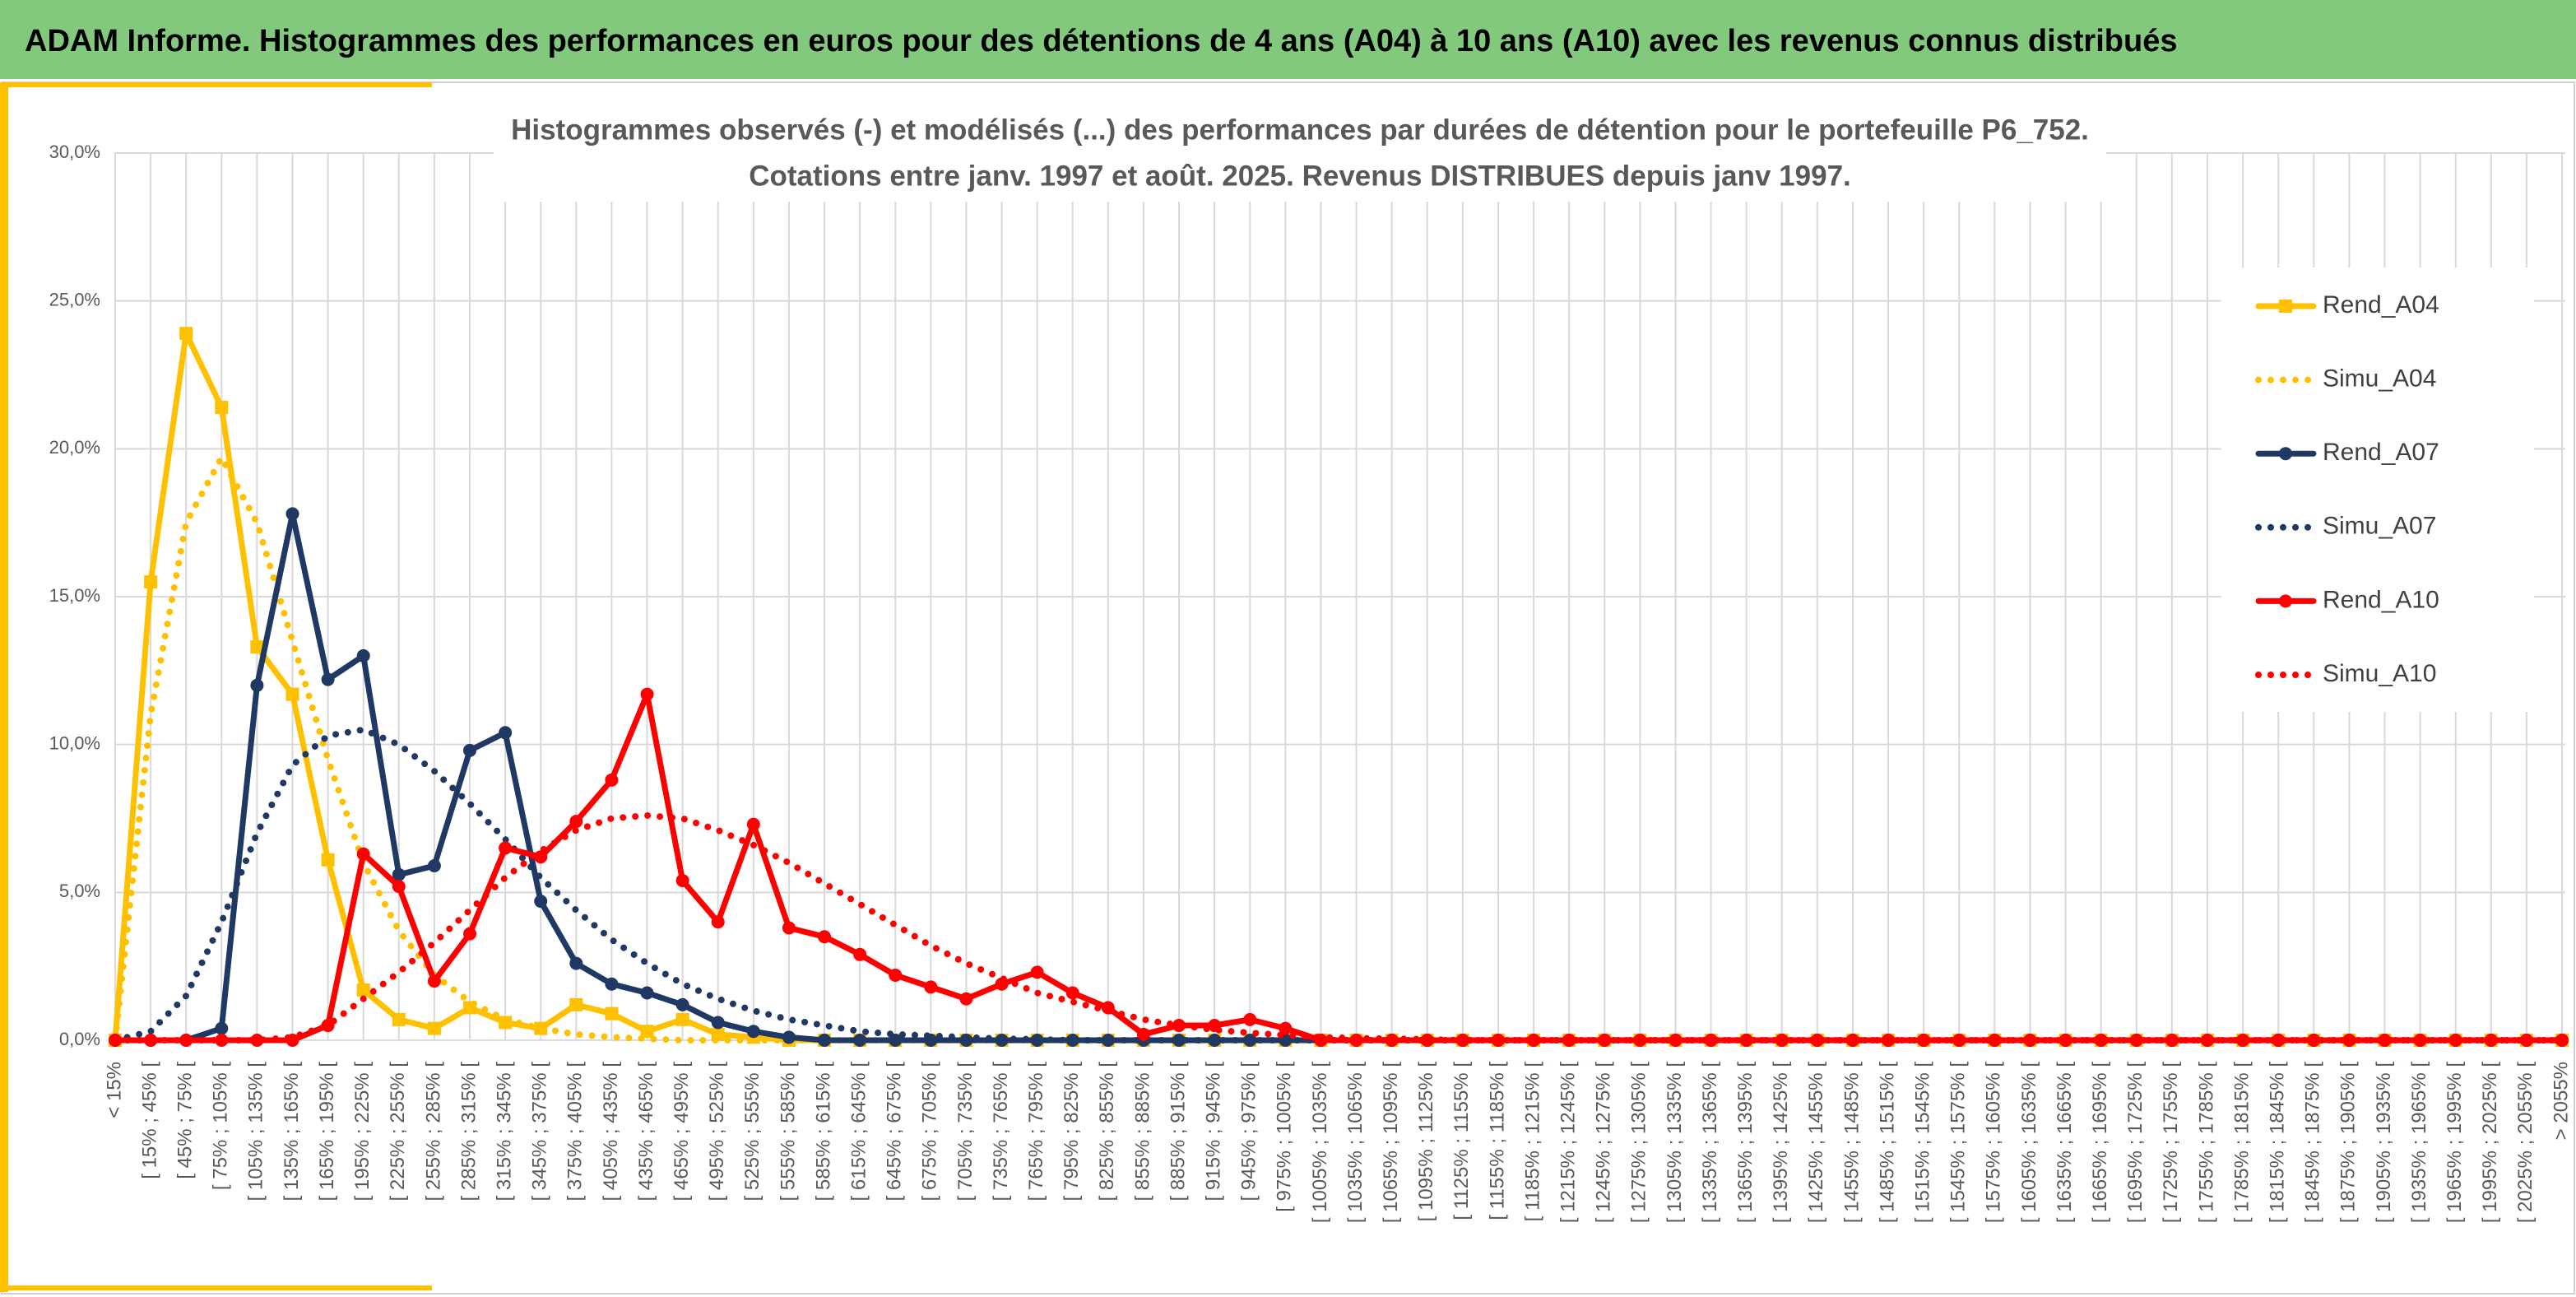 This screenshot has height=1297, width=2576. I want to click on x-tick-label: [ 465% ; 495% [, so click(682, 1132).